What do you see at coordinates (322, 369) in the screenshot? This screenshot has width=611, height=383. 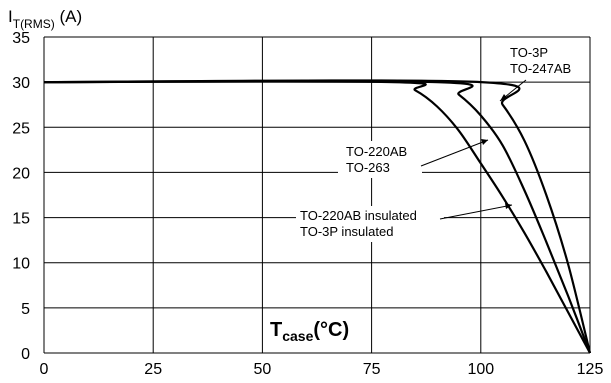 I see `x-tick-labels: 0 25 50 75 100 125` at bounding box center [322, 369].